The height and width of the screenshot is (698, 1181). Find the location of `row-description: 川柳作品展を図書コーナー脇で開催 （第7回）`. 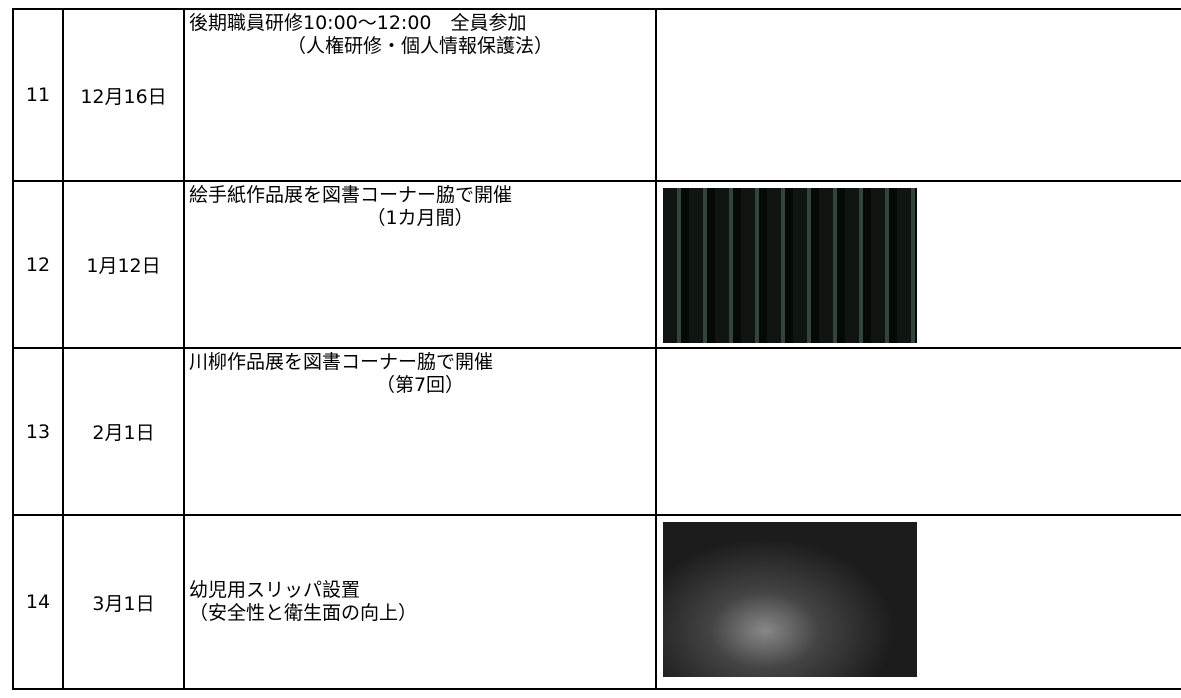

row-description: 川柳作品展を図書コーナー脇で開催 （第7回） is located at coordinates (421, 431).